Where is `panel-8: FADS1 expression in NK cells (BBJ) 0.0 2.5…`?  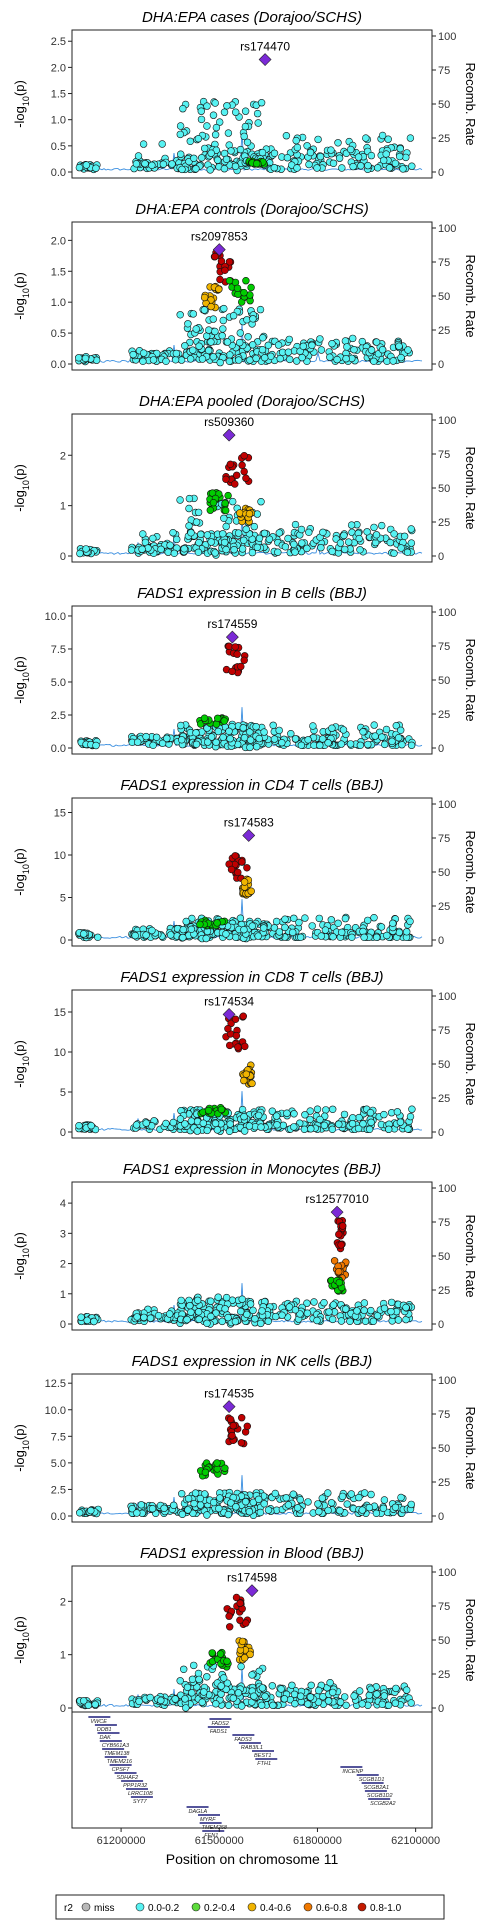 panel-8: FADS1 expression in NK cells (BBJ) 0.0 2.5… is located at coordinates (245, 1438).